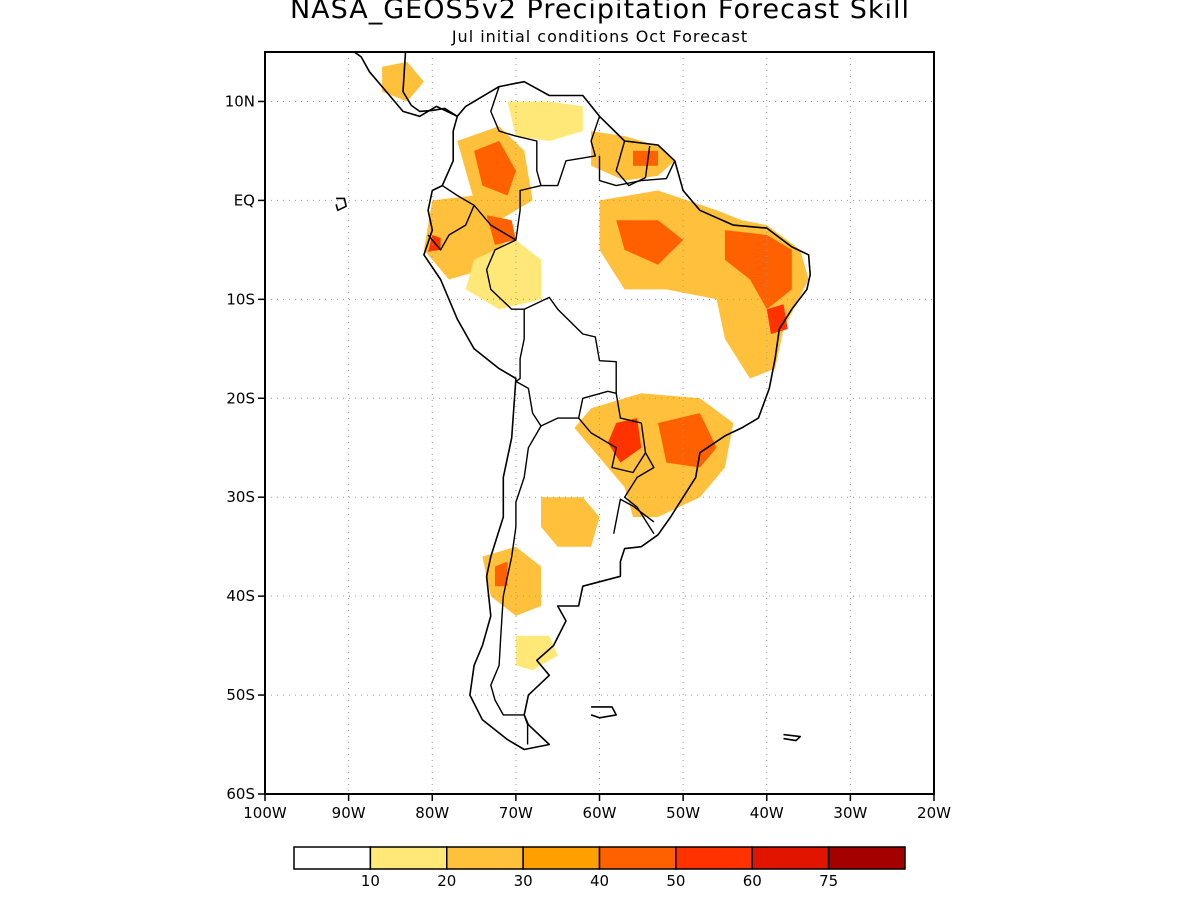  I want to click on border-colombia-brazil-peru, so click(491, 212).